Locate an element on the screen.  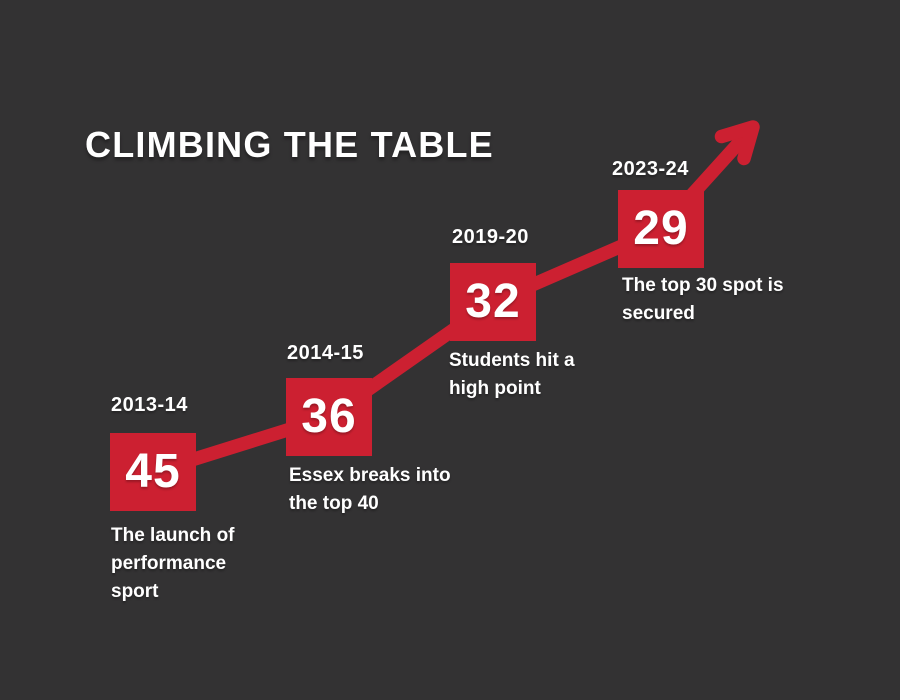
node-rank-square: 45 is located at coordinates (153, 472).